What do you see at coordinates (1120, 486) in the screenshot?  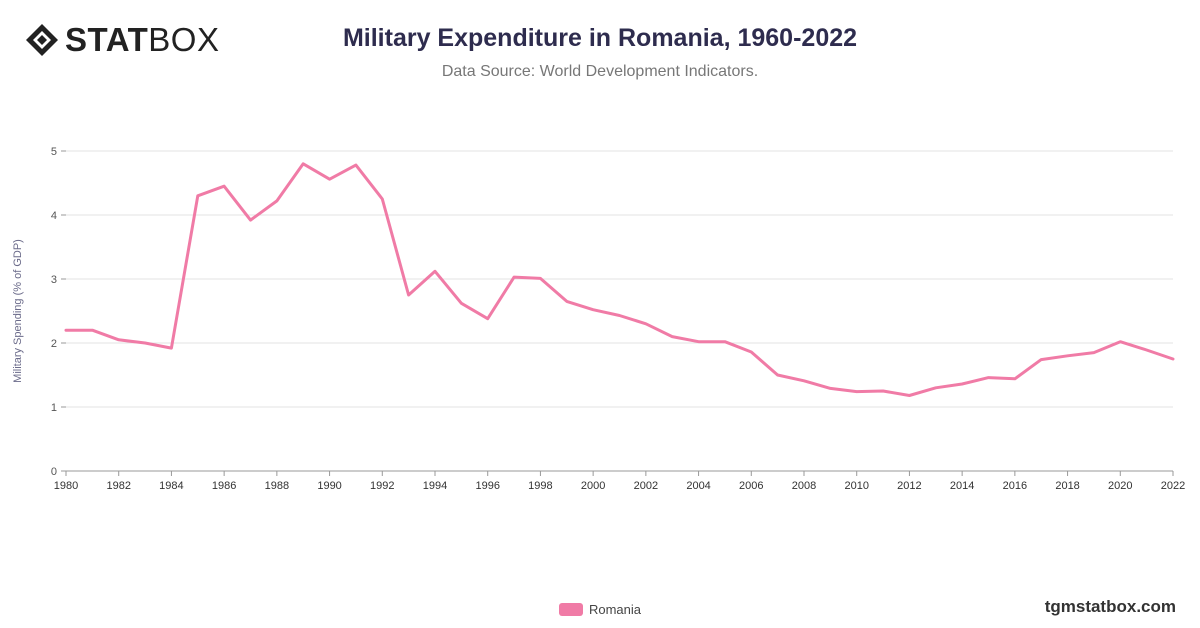 I see `x-tick-label: 2020` at bounding box center [1120, 486].